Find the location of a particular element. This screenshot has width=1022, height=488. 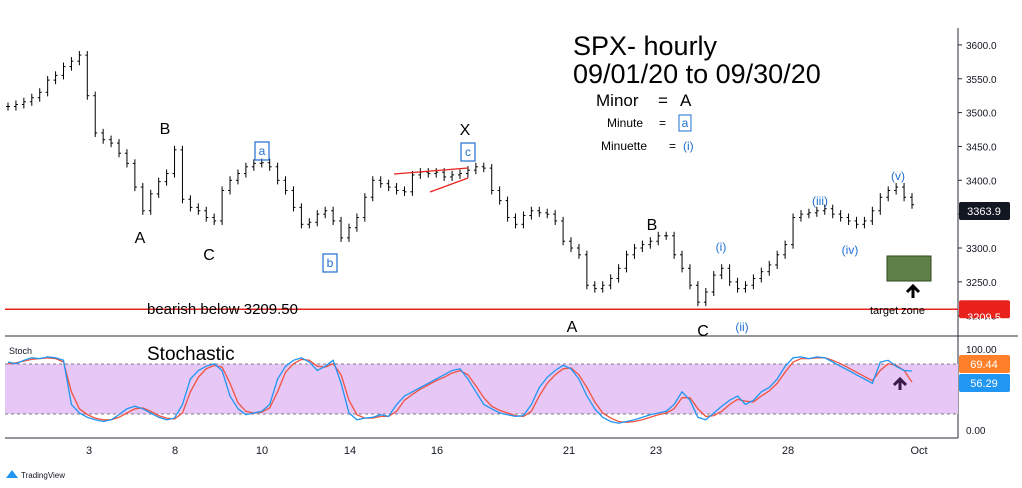

last-price-badge is located at coordinates (984, 211).